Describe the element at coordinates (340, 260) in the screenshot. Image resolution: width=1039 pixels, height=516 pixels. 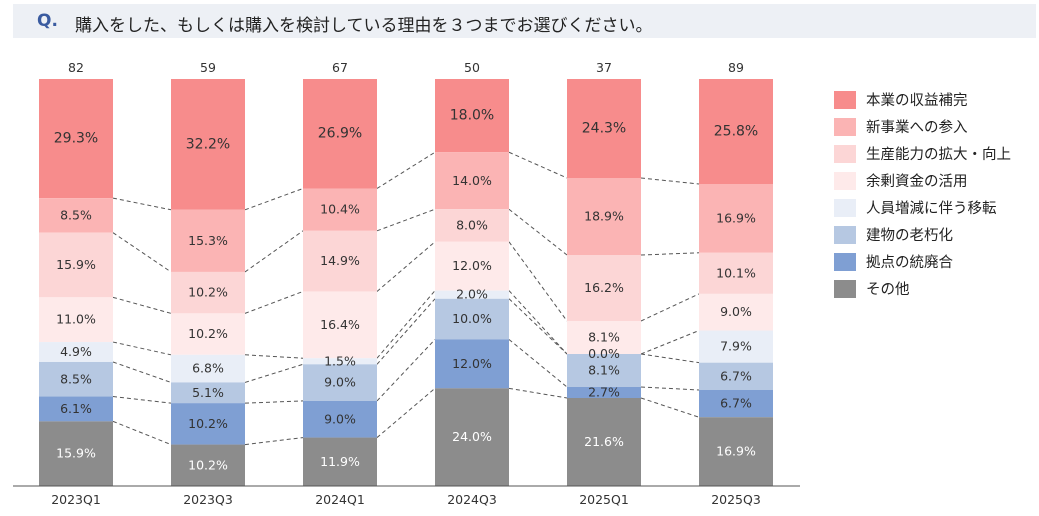
I see `data-label: 14.9%` at that location.